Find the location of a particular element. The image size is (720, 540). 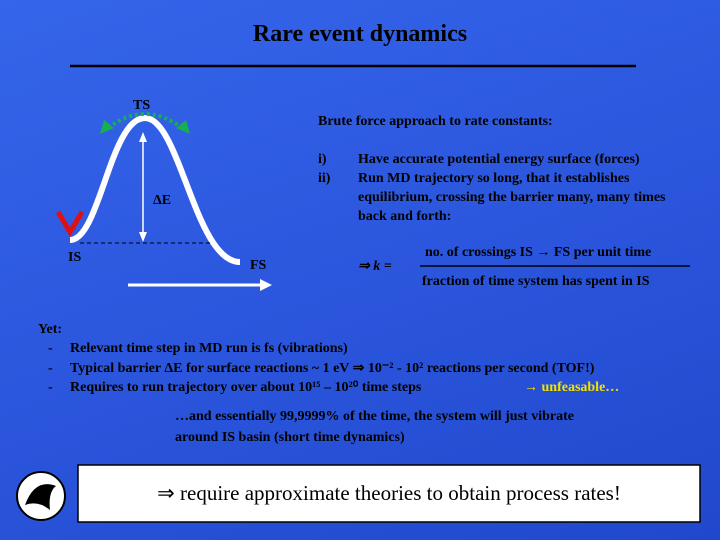

formula-numerator: no. of crossings IS → FS per unit time is located at coordinates (538, 252).